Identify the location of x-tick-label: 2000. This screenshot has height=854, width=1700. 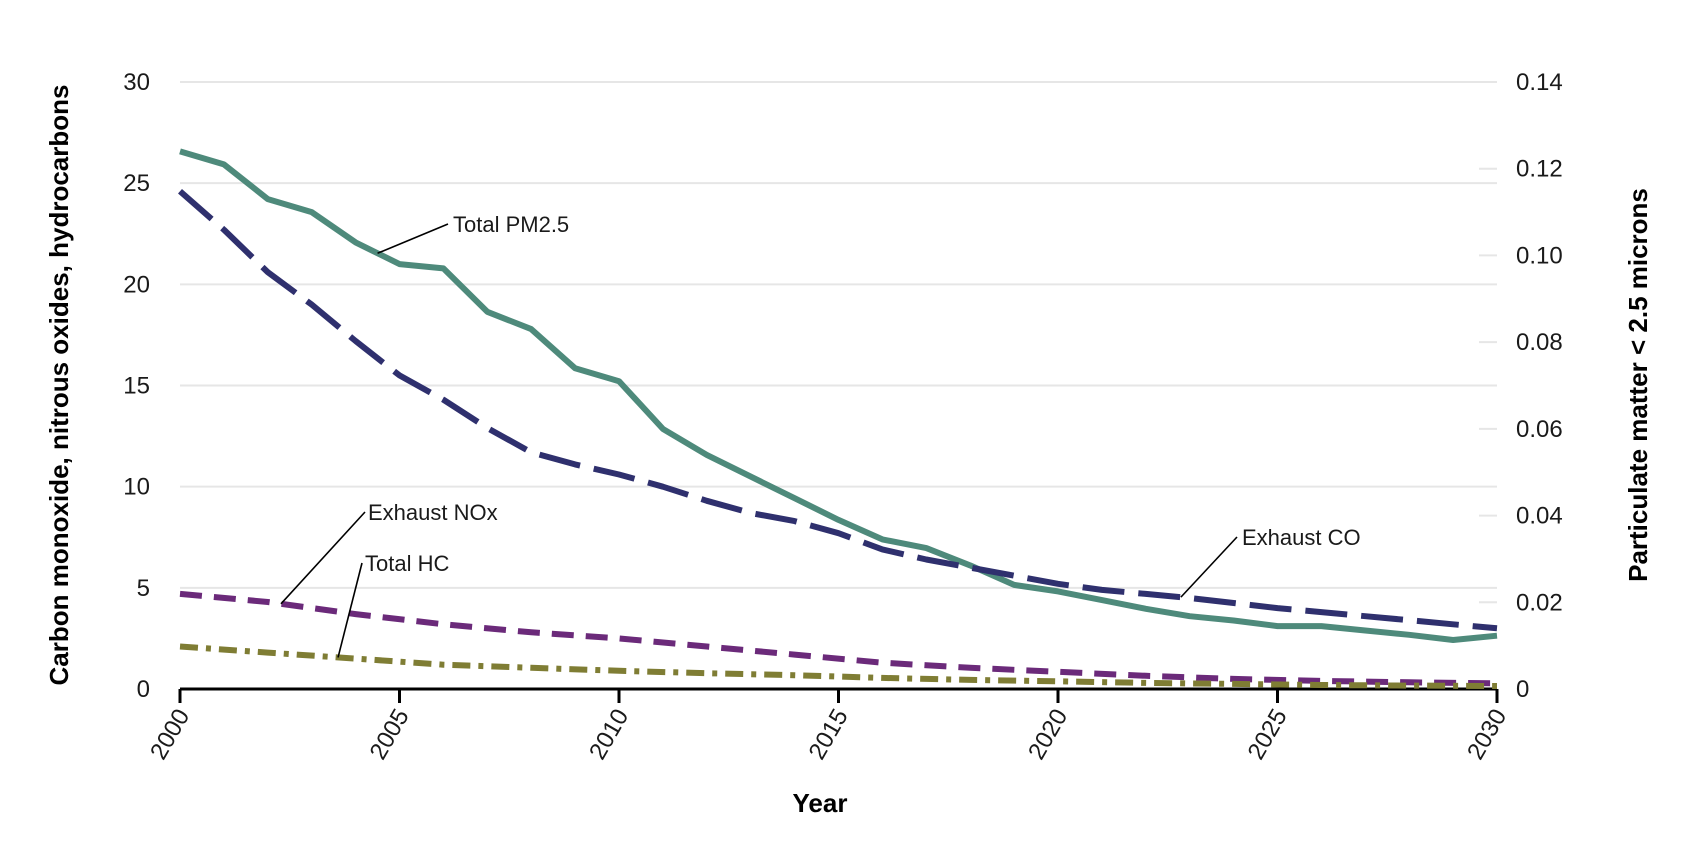
(170, 735).